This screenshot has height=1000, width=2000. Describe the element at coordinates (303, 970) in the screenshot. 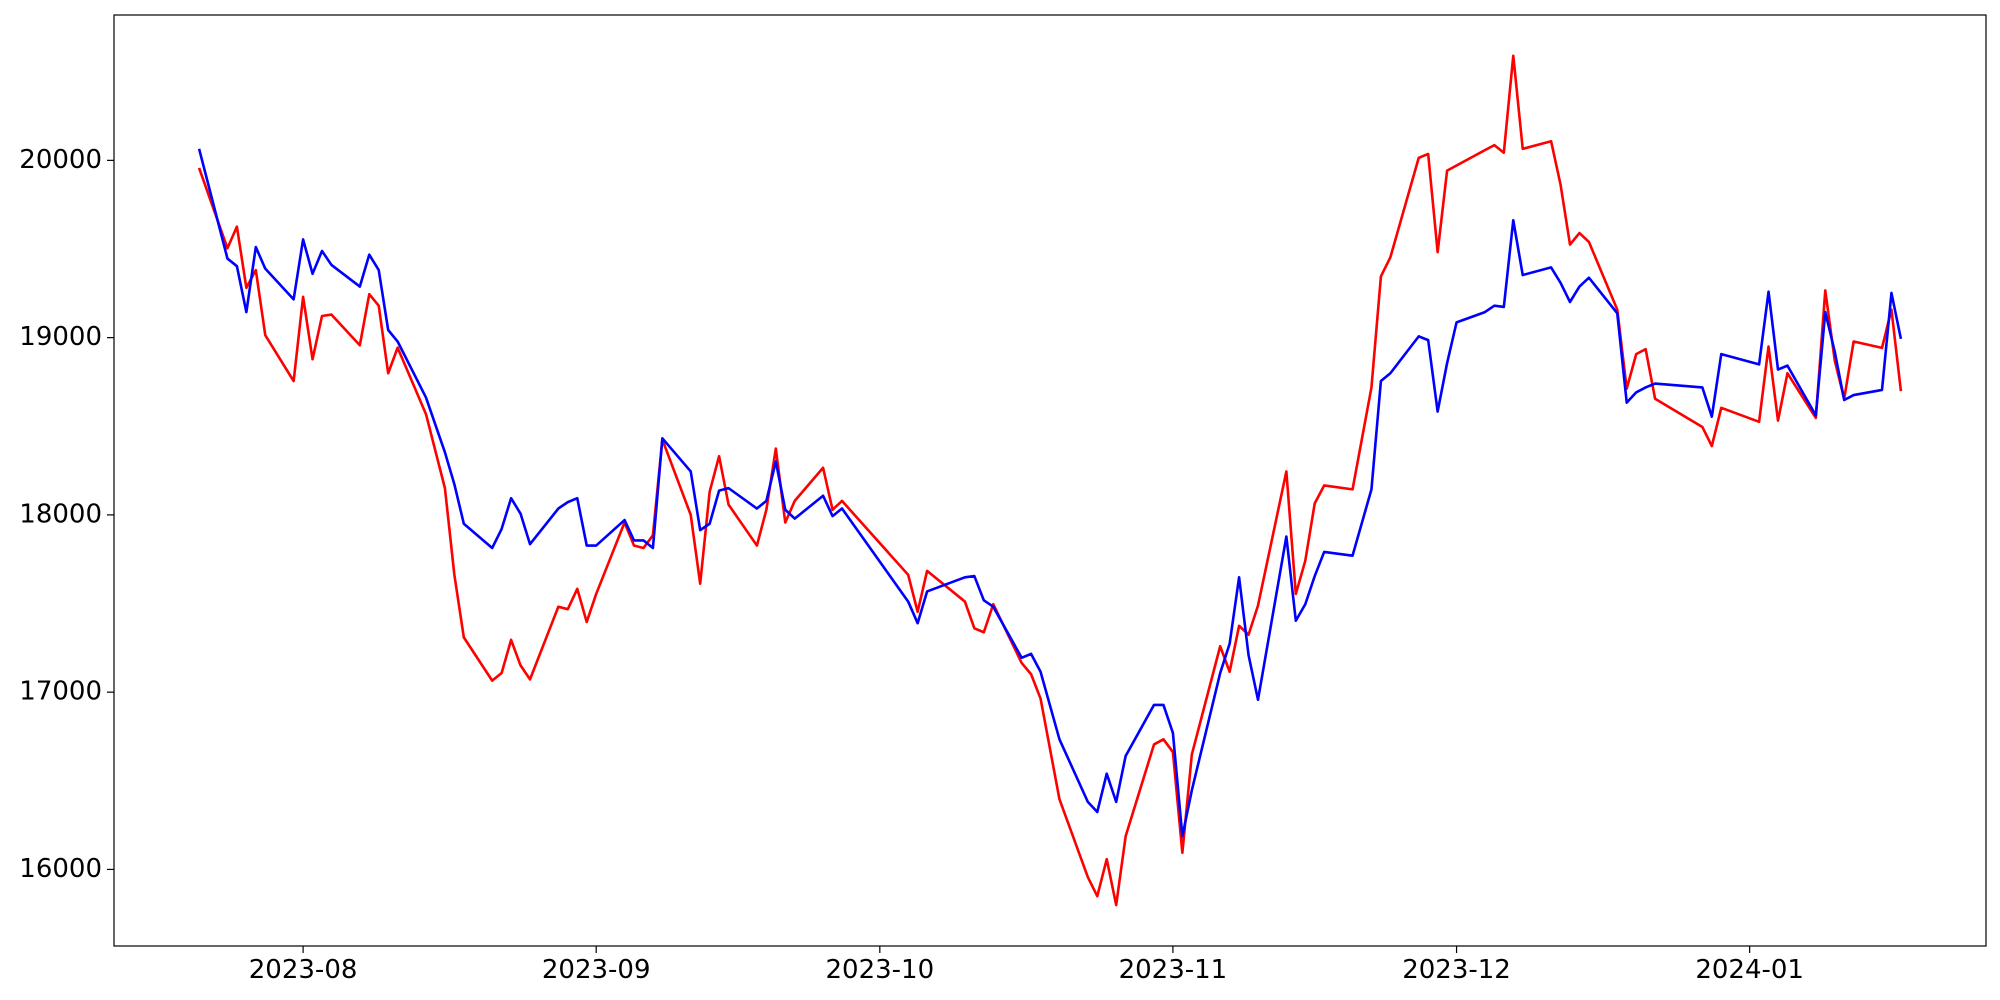

I see `x-tick-label: 2023-08` at that location.